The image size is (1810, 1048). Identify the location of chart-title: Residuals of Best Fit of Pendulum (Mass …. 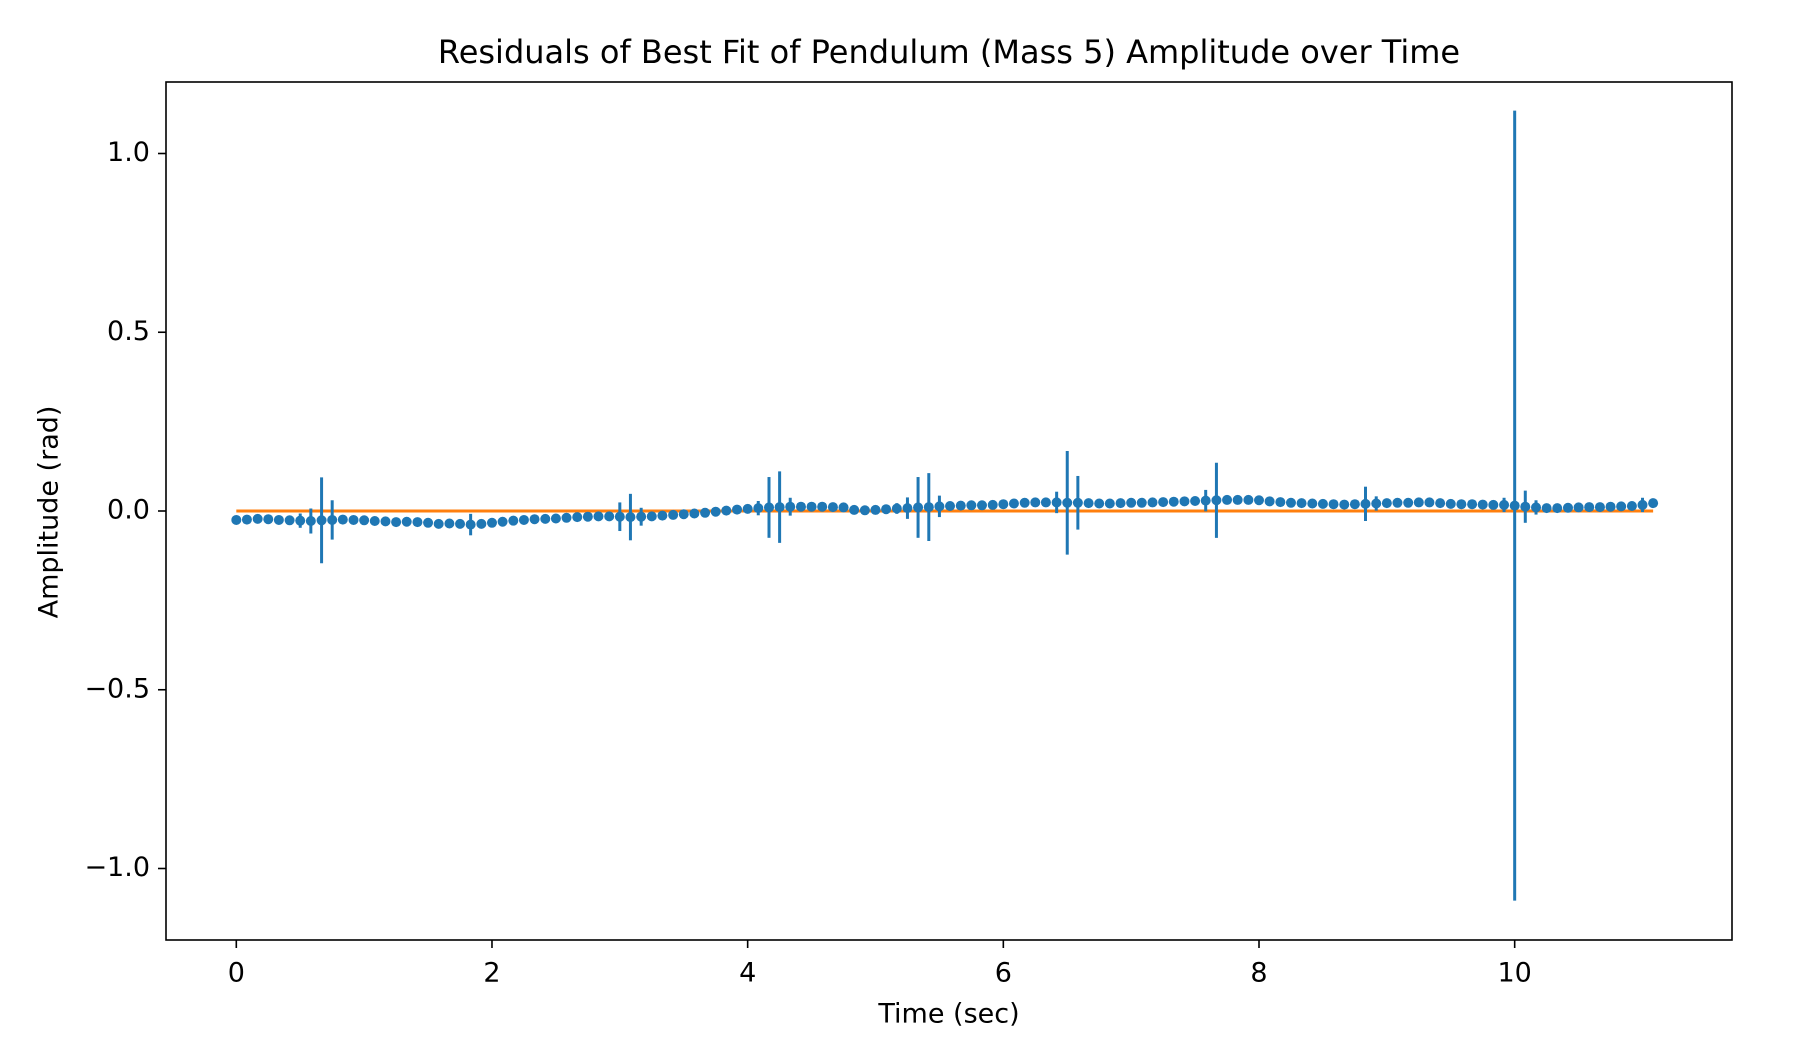
(949, 52).